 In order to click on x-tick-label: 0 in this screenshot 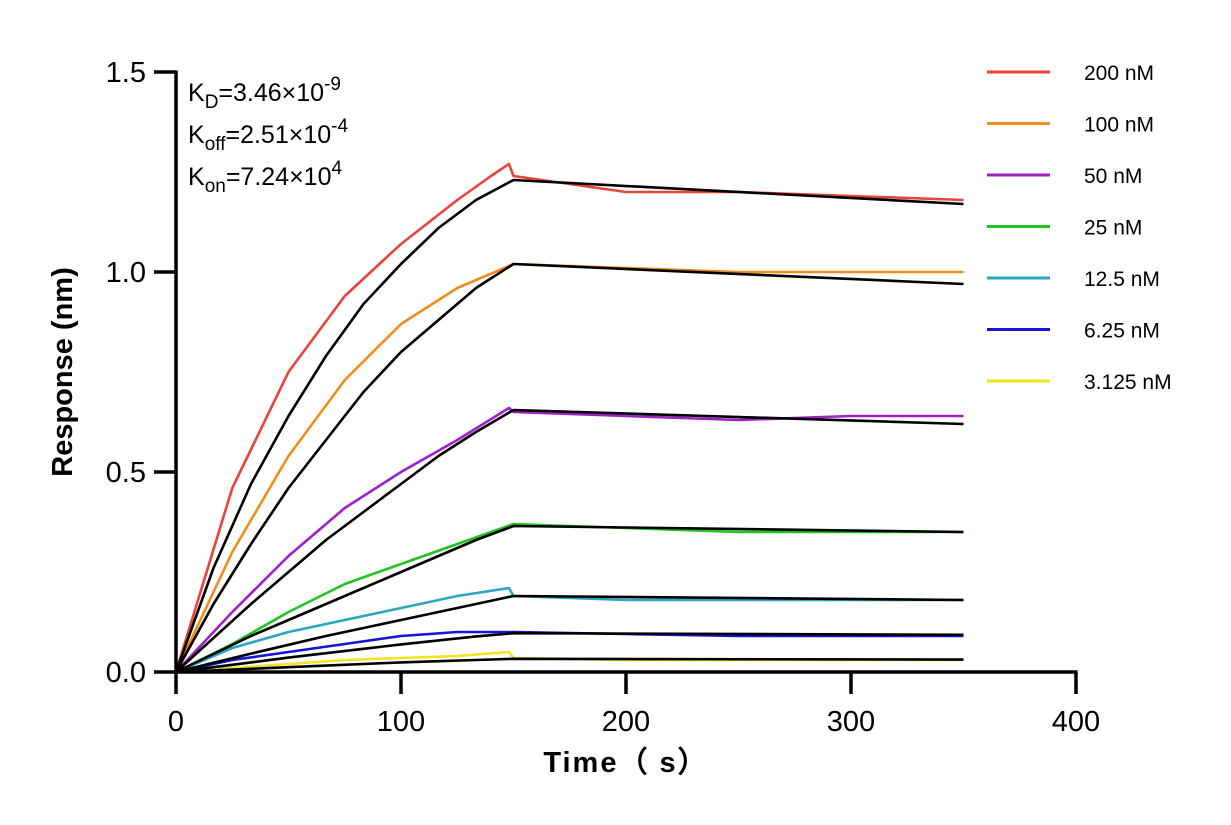, I will do `click(176, 722)`.